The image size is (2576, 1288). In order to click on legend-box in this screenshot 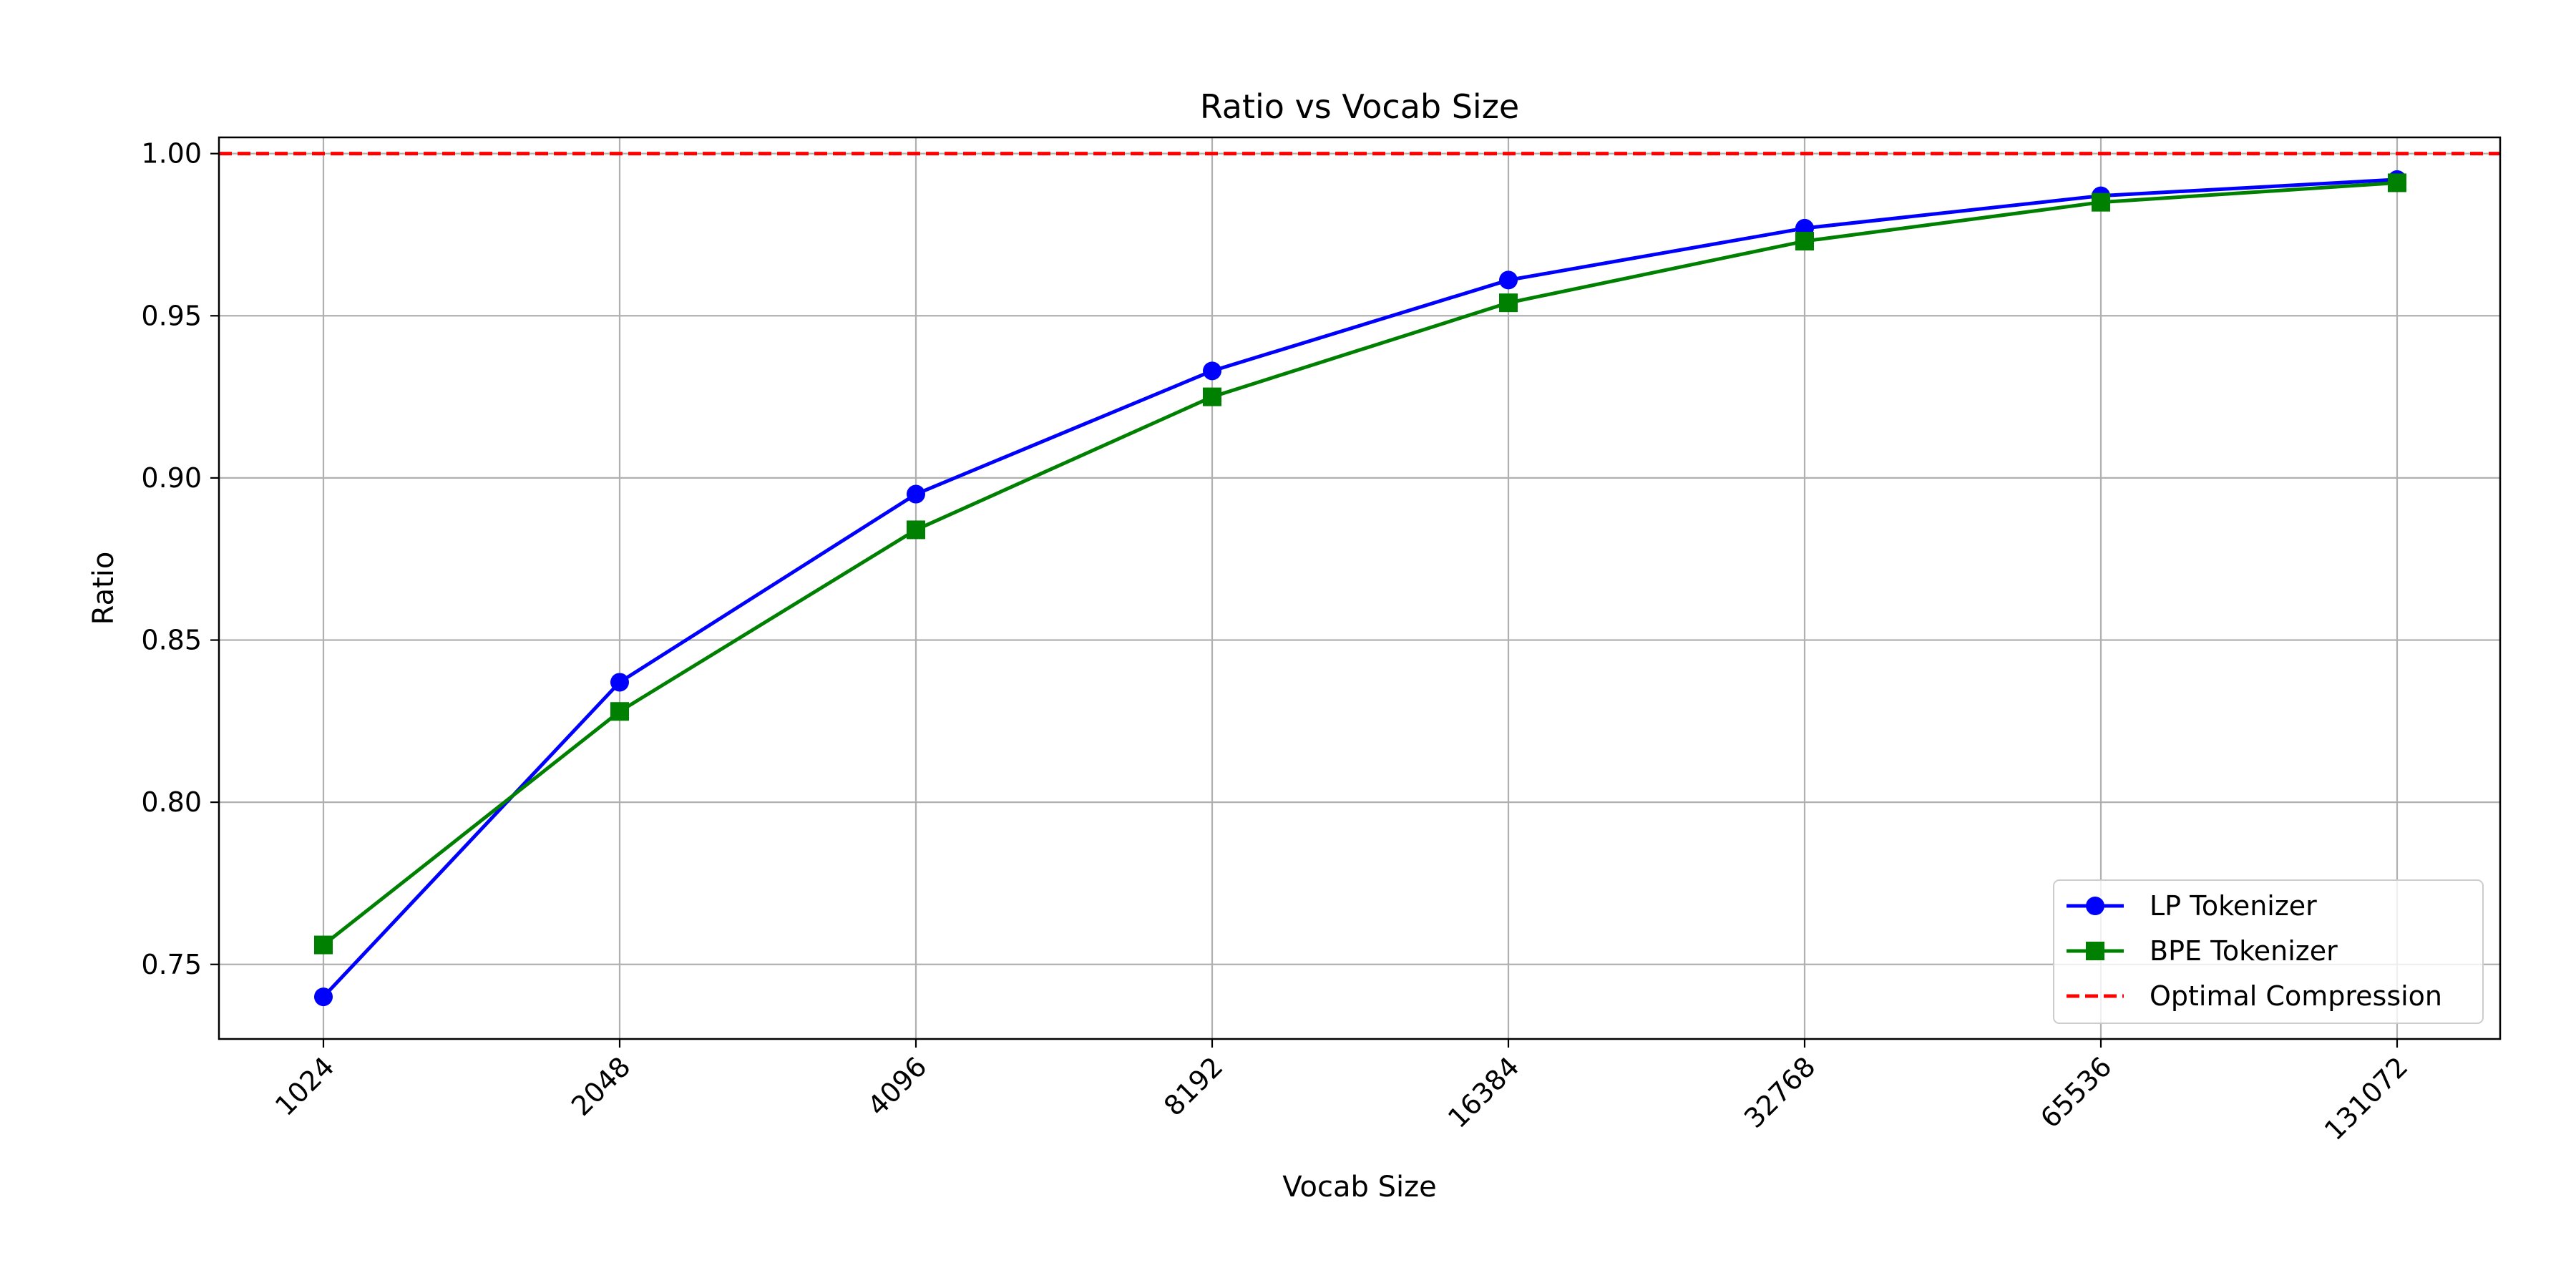, I will do `click(2268, 951)`.